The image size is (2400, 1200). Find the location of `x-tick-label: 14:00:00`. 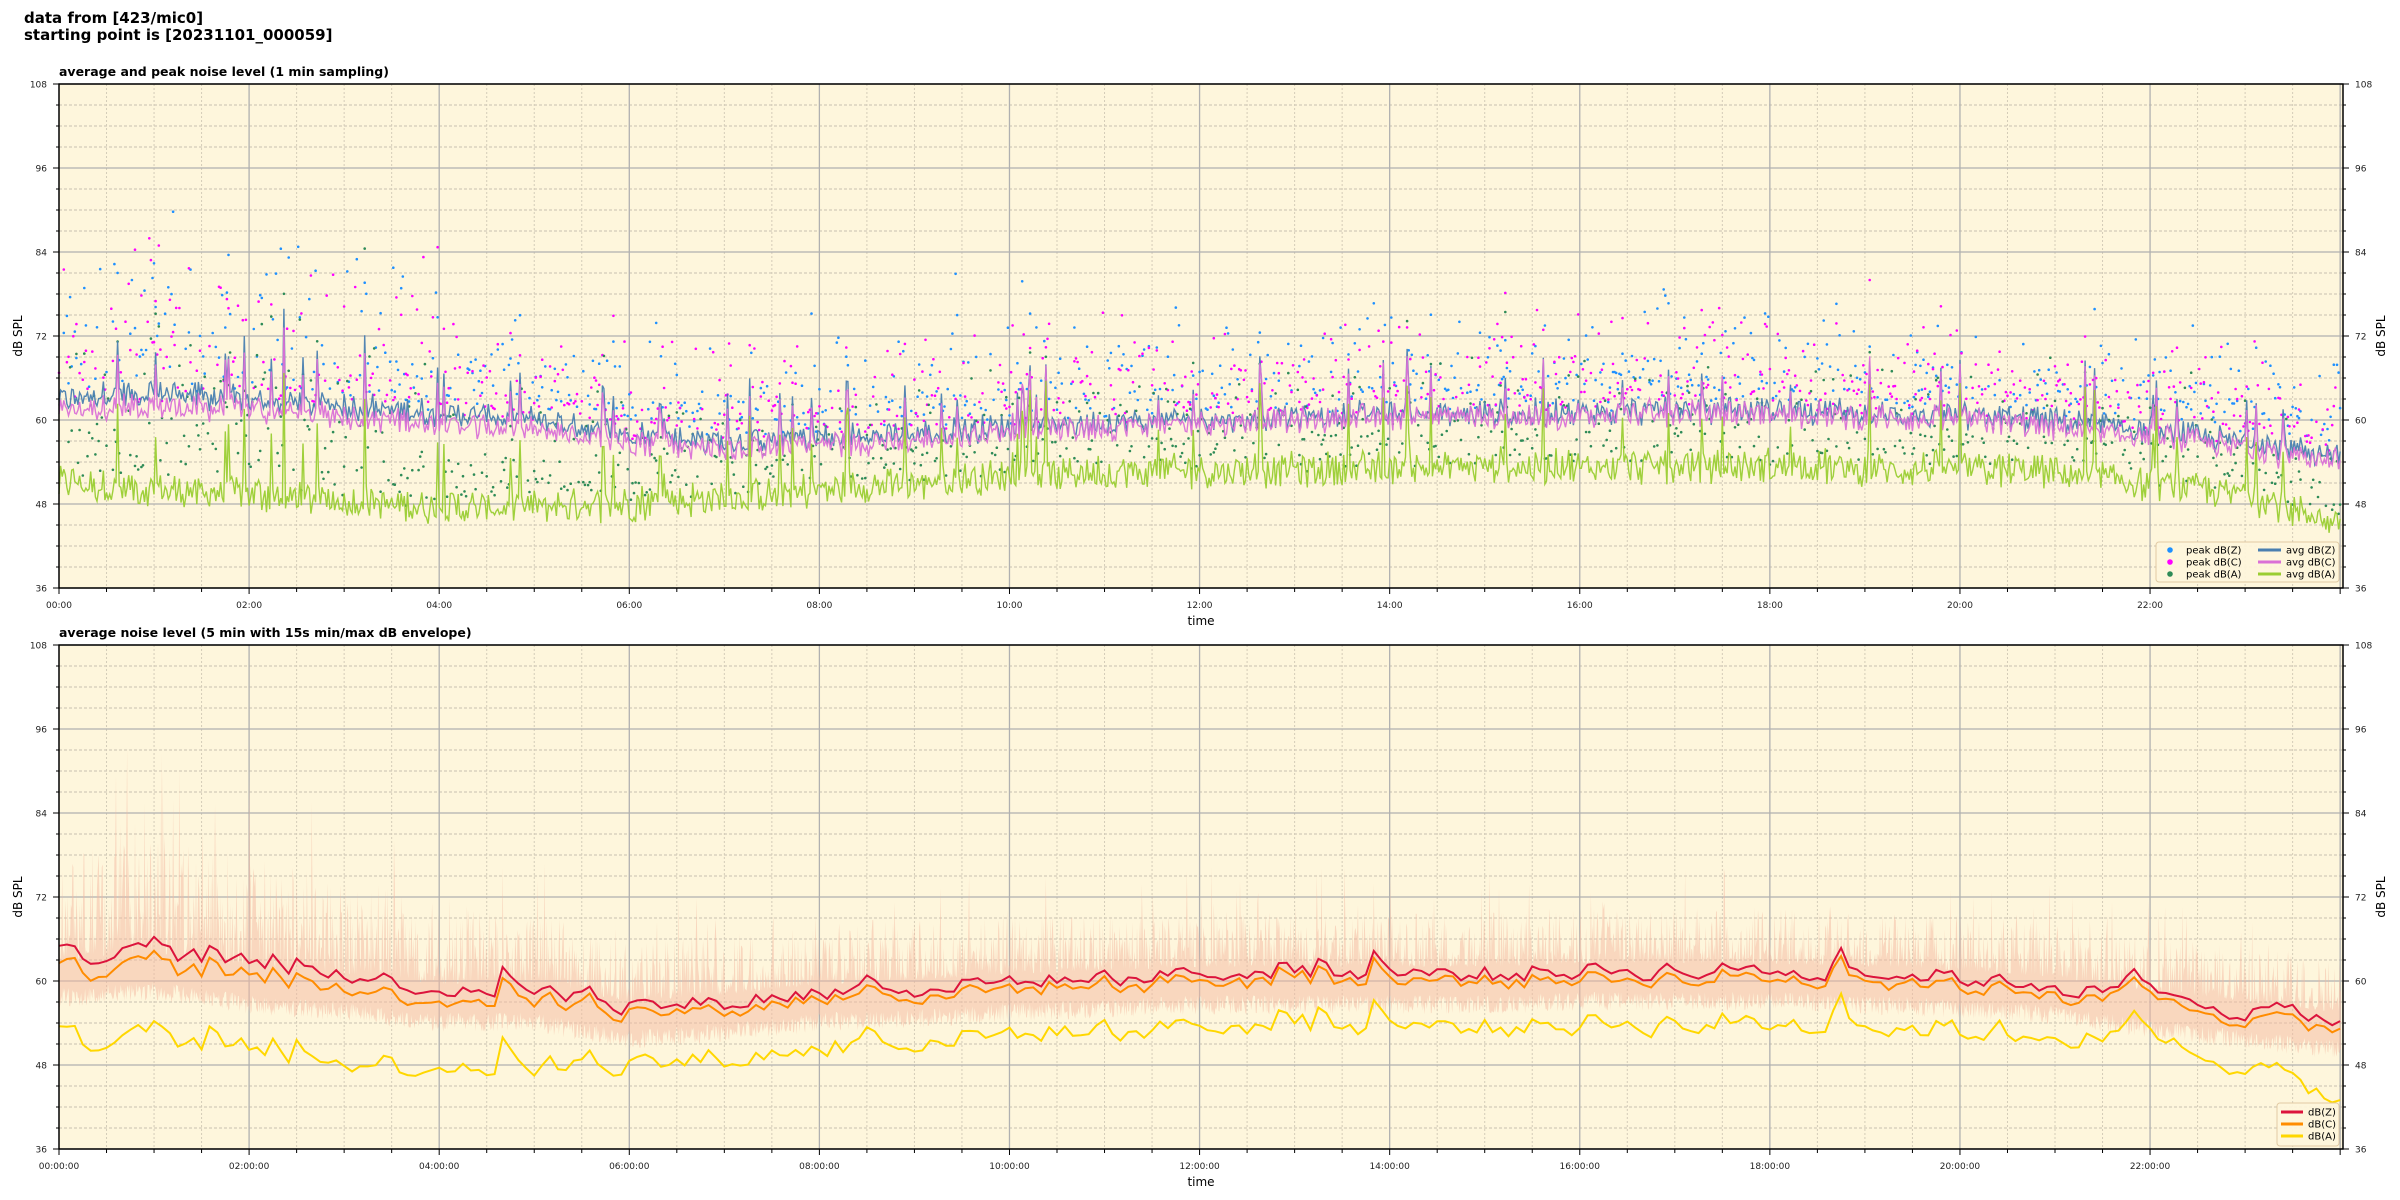

x-tick-label: 14:00:00 is located at coordinates (1389, 1167).